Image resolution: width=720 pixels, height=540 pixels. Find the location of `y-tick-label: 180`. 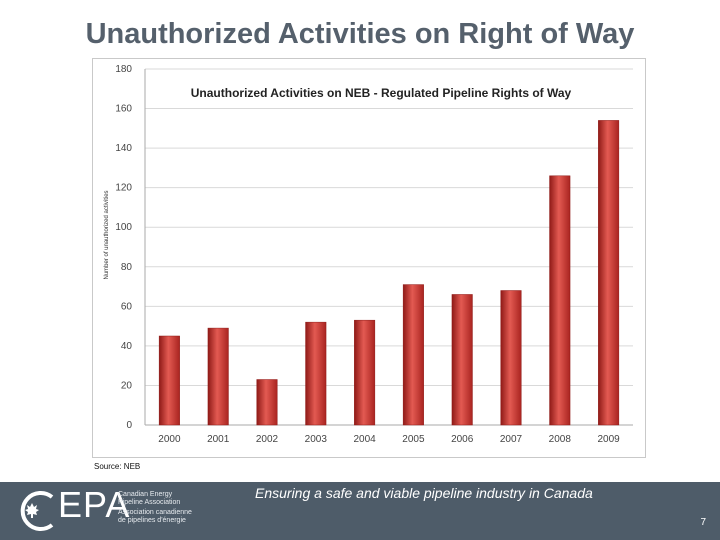

y-tick-label: 180 is located at coordinates (123, 69).